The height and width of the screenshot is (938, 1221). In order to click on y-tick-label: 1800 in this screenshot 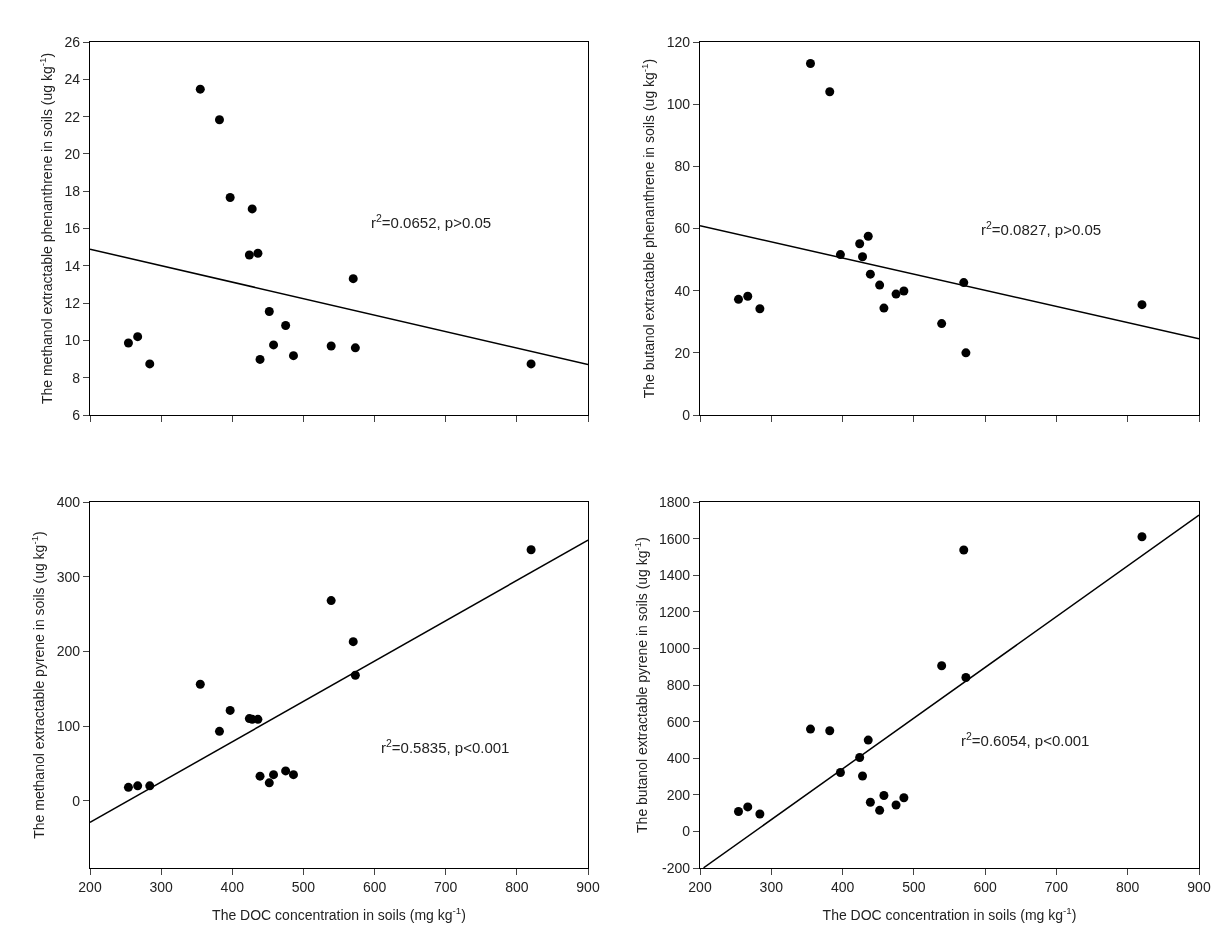, I will do `click(674, 501)`.